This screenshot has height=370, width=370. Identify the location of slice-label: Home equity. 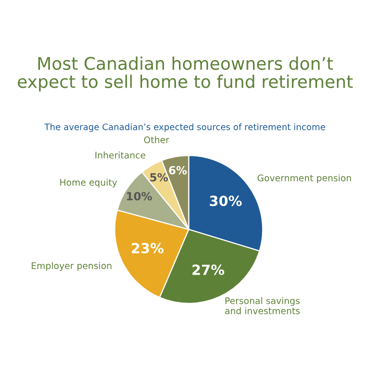
(89, 183).